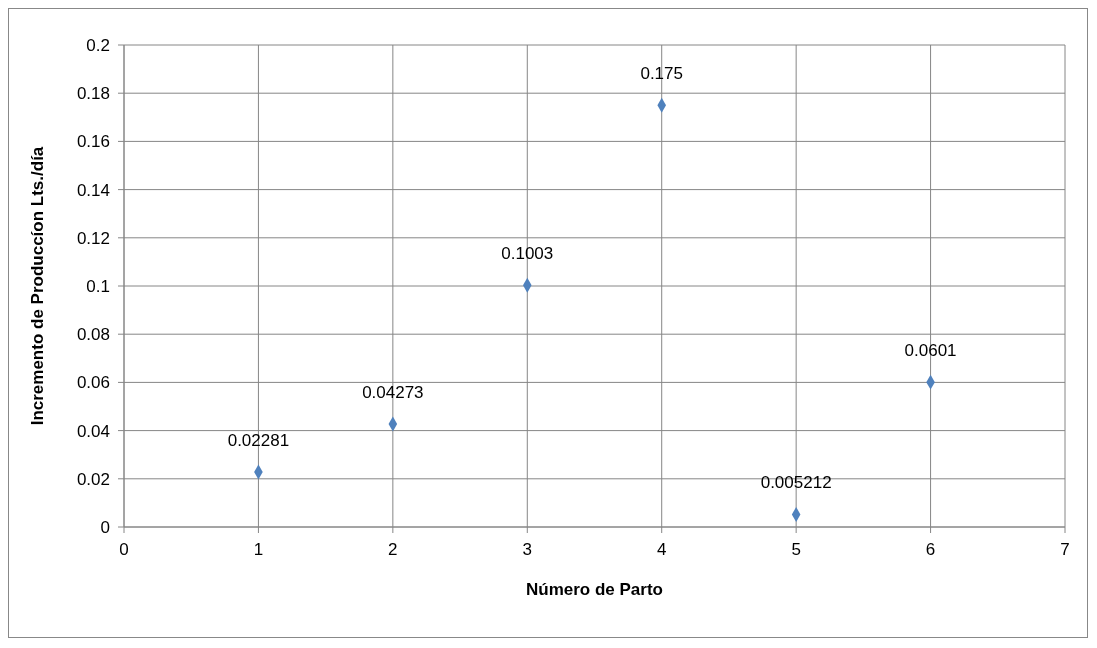 The image size is (1097, 648). What do you see at coordinates (661, 550) in the screenshot?
I see `x-tick-label: 4` at bounding box center [661, 550].